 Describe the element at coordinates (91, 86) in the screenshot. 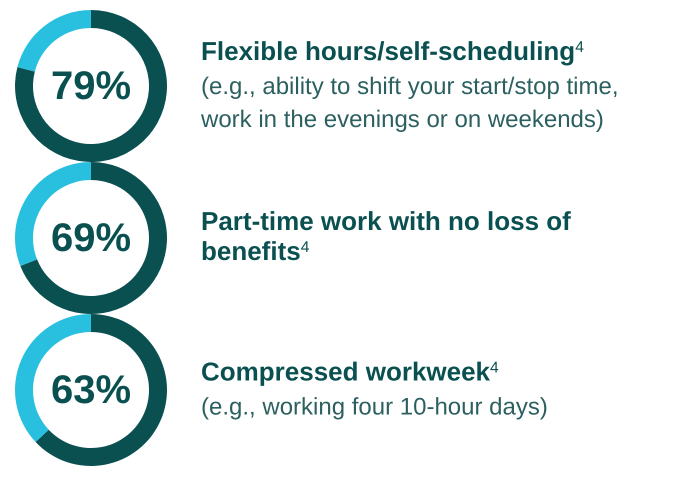

I see `text: 79%` at that location.